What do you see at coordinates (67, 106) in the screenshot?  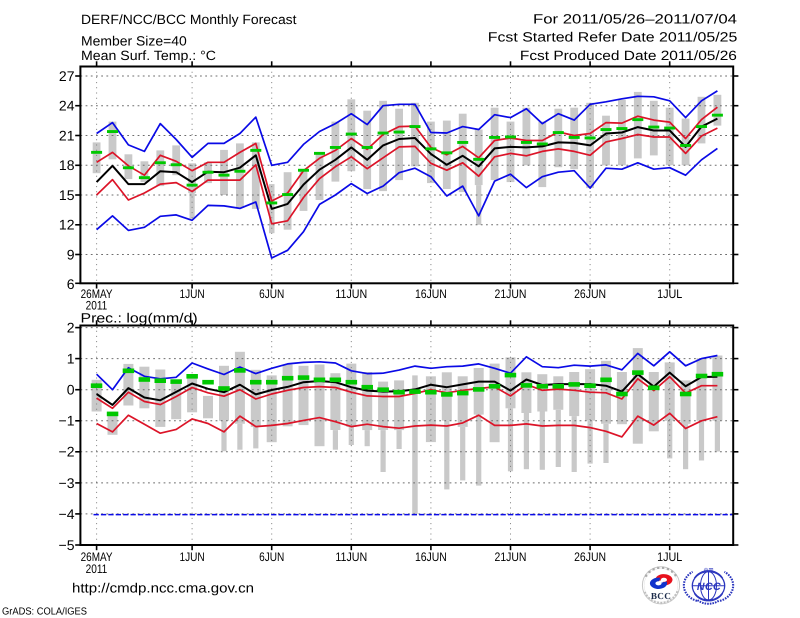 I see `svg-text: 24` at bounding box center [67, 106].